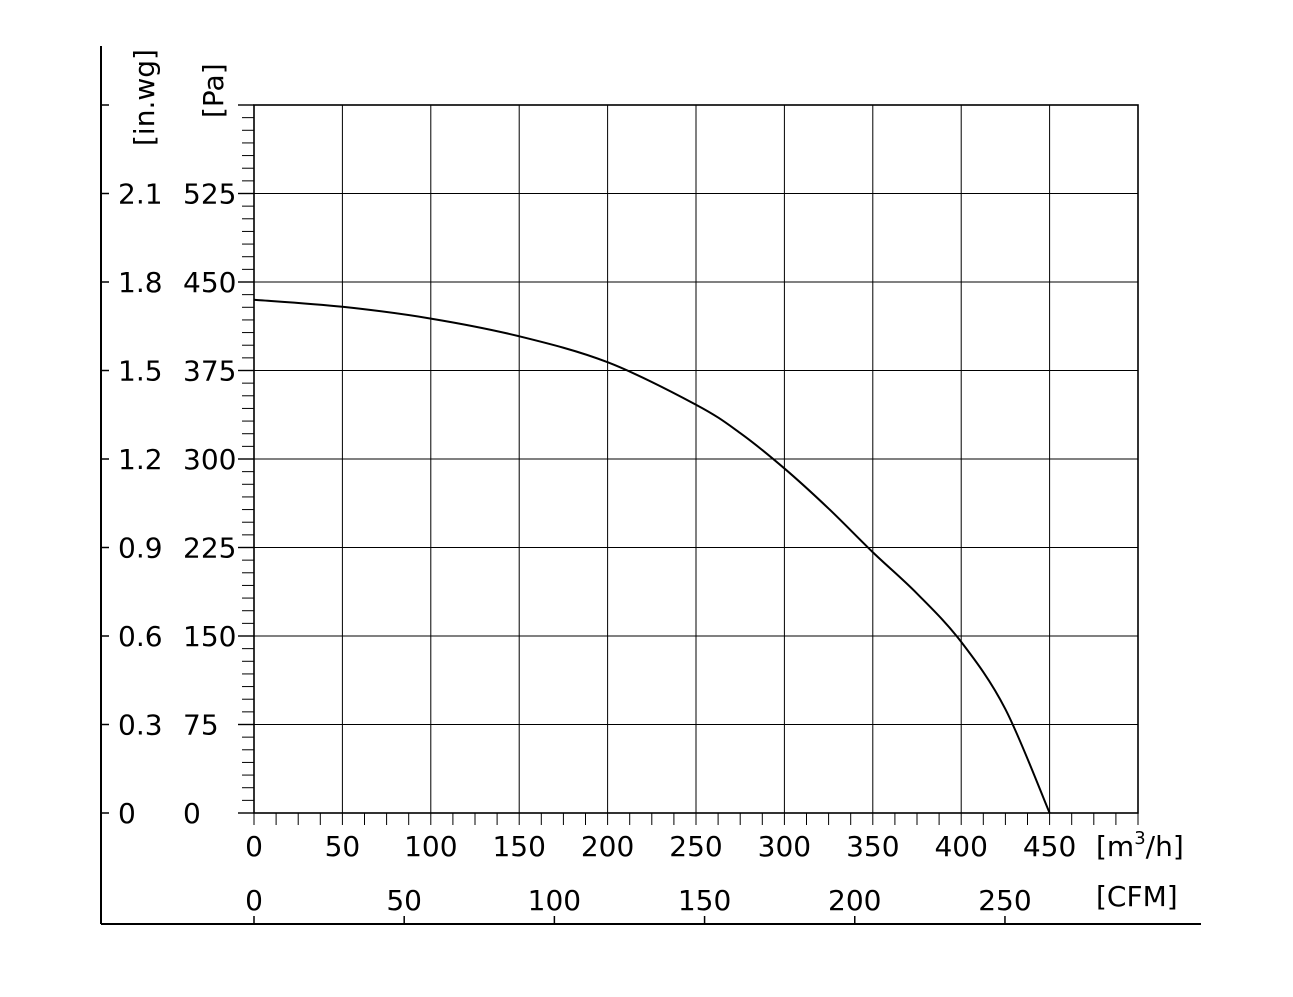 The image size is (1293, 997). I want to click on y2-tick-labels: 0 0.3 0.6 0.9 1.2 1.5 1.8 2.1, so click(140, 504).